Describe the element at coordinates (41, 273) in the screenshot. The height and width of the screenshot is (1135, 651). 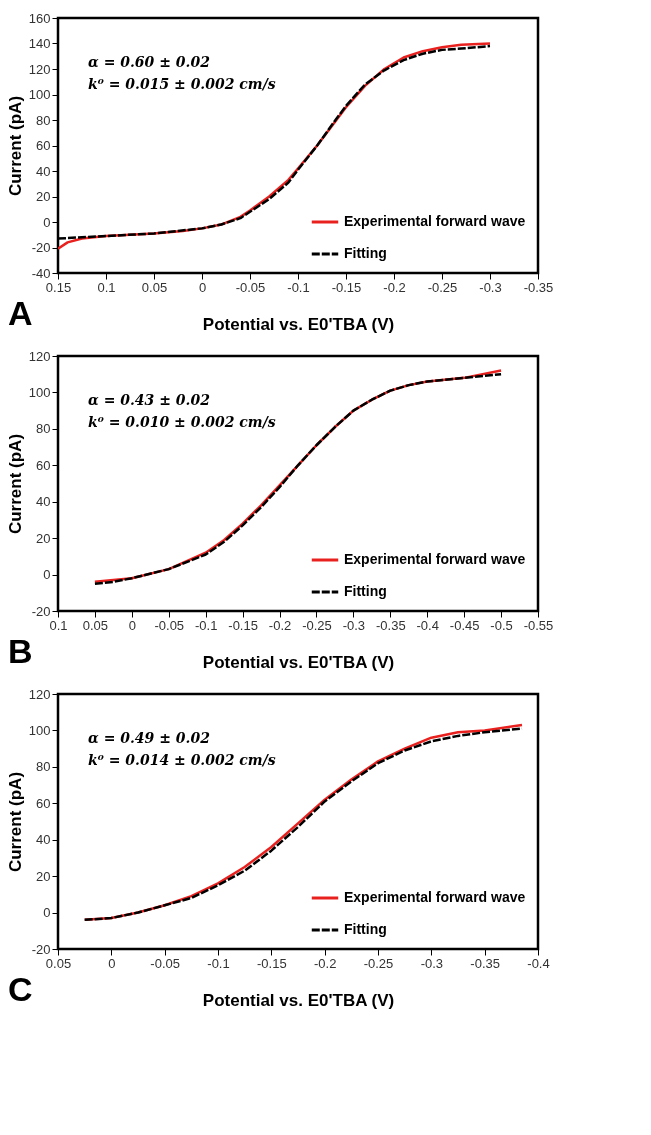
I see `y-tick-label: -40` at that location.